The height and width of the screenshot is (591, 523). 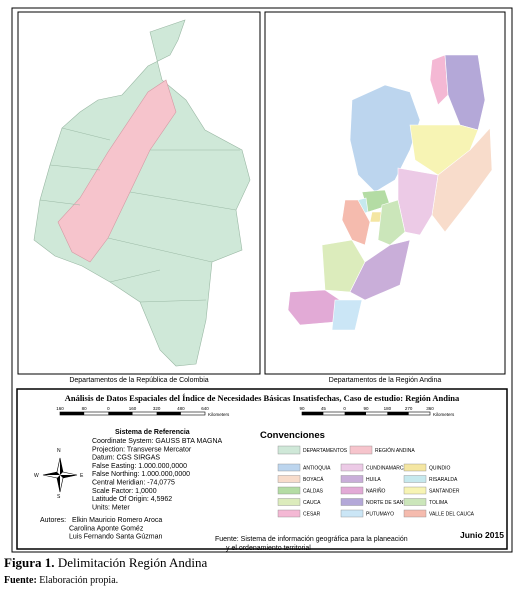 I want to click on legend-title: Convenciones, so click(x=292, y=435).